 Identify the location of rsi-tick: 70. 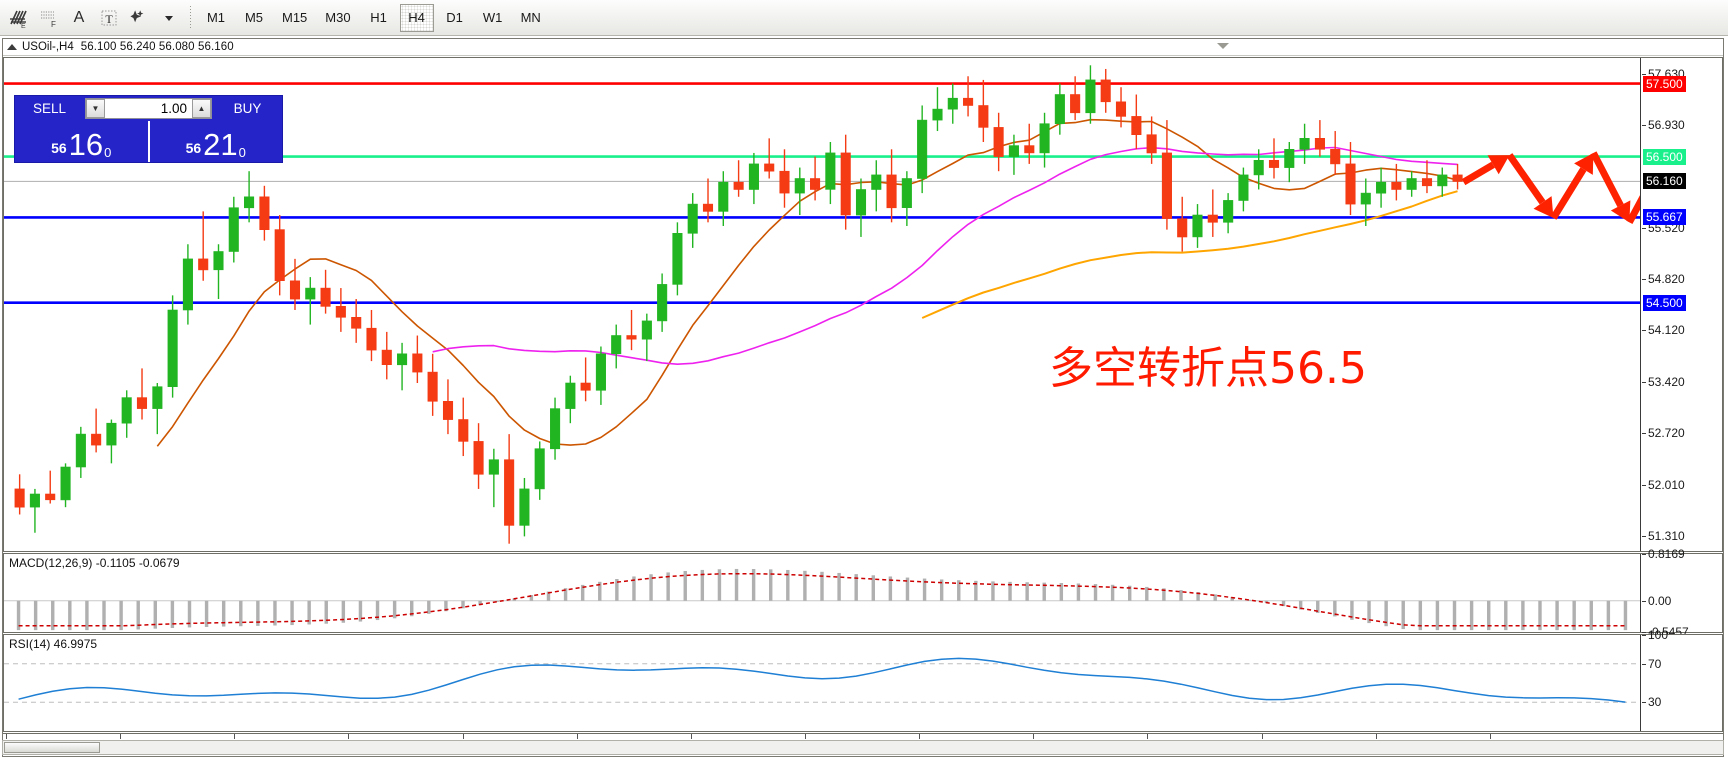
(1651, 663).